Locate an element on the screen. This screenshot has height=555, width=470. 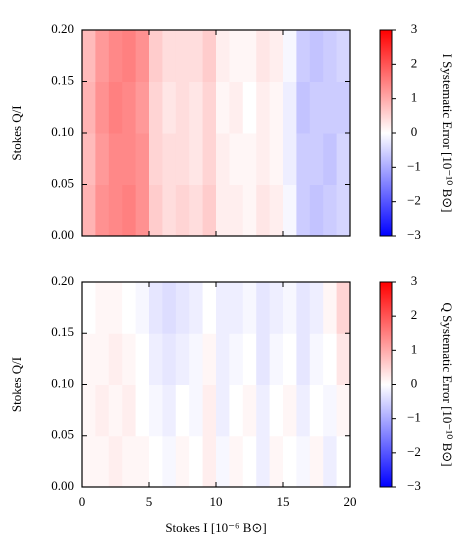
y-tick-label: 0.00 is located at coordinates (62, 234).